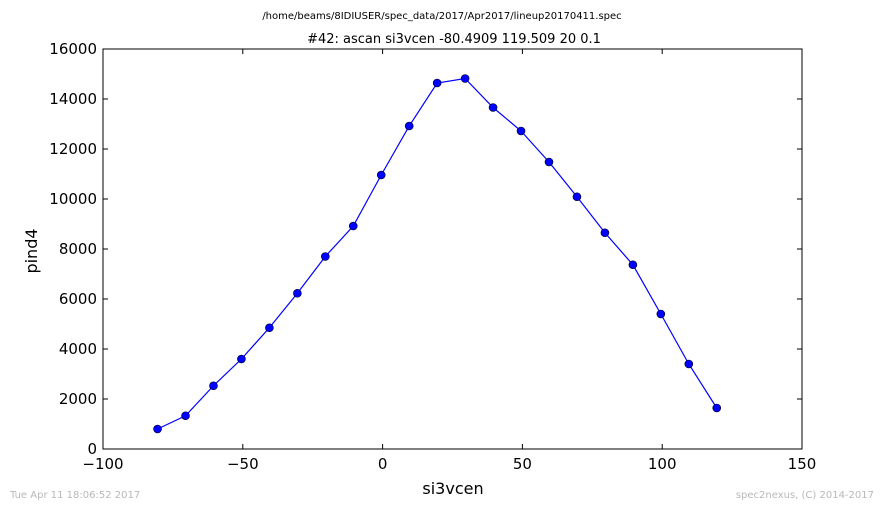  I want to click on y-axis-label: pind4, so click(31, 250).